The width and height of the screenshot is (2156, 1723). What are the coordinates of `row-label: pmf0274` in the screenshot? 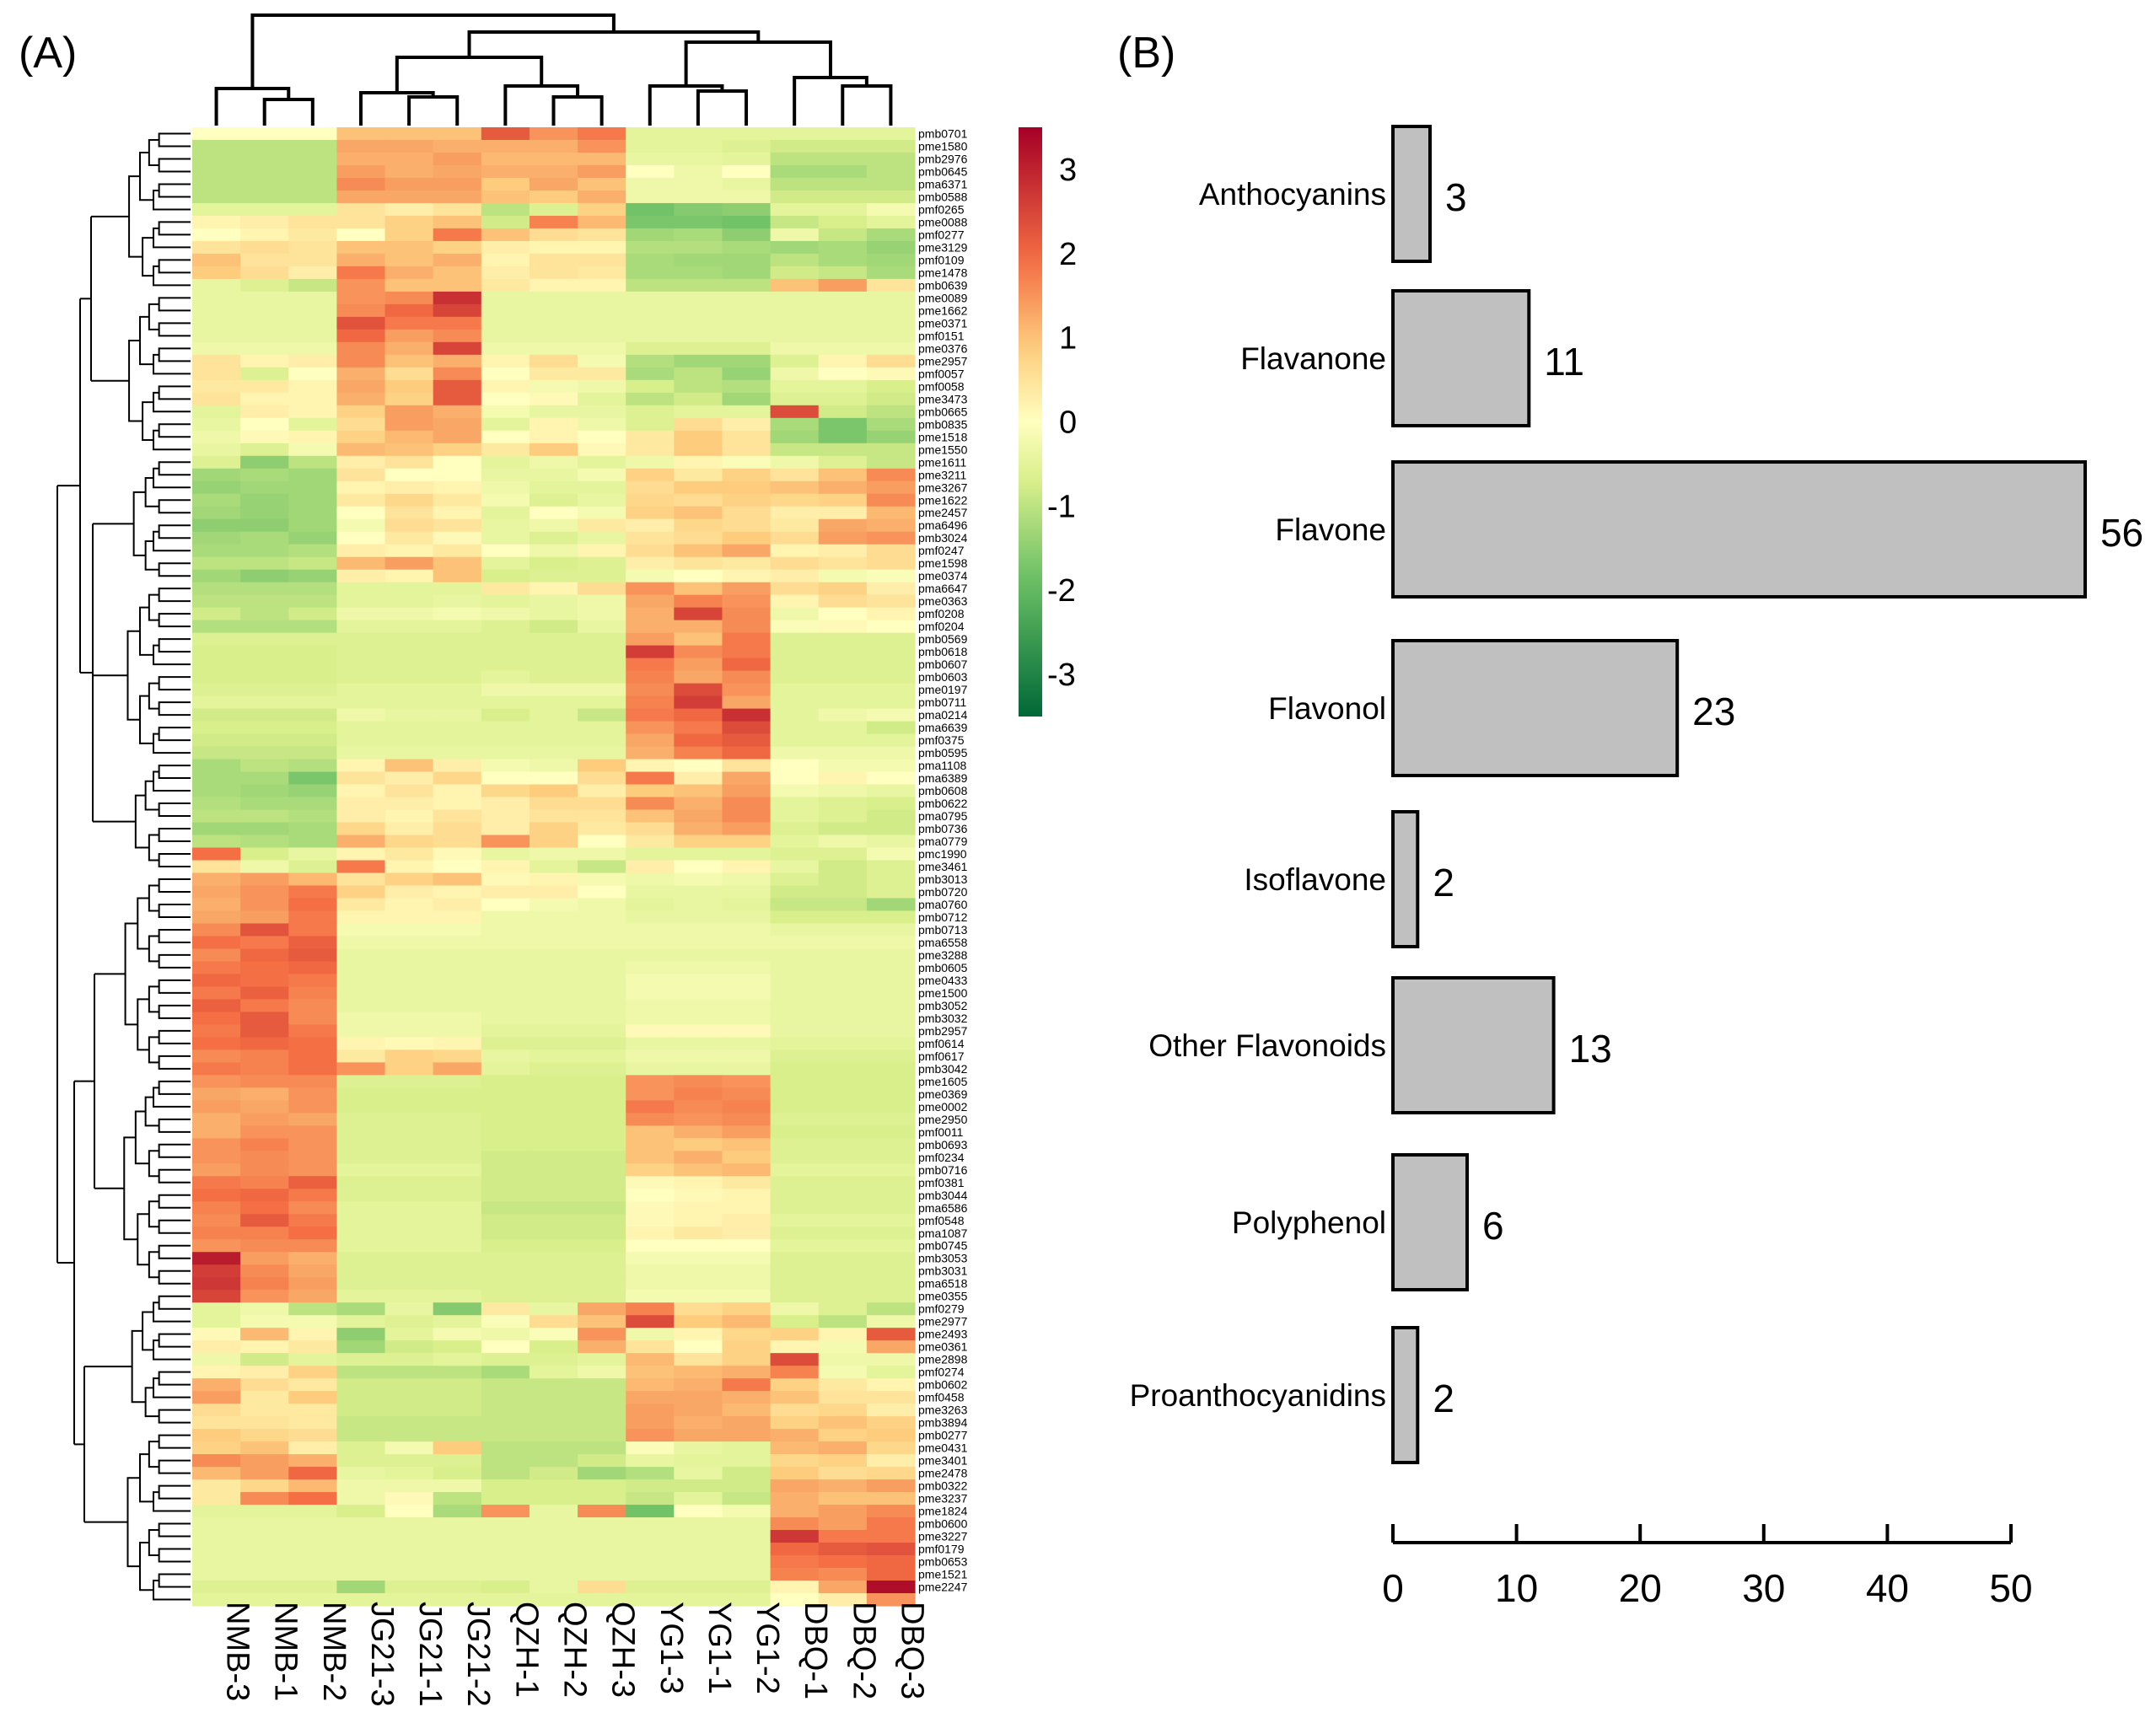 It's located at (942, 1372).